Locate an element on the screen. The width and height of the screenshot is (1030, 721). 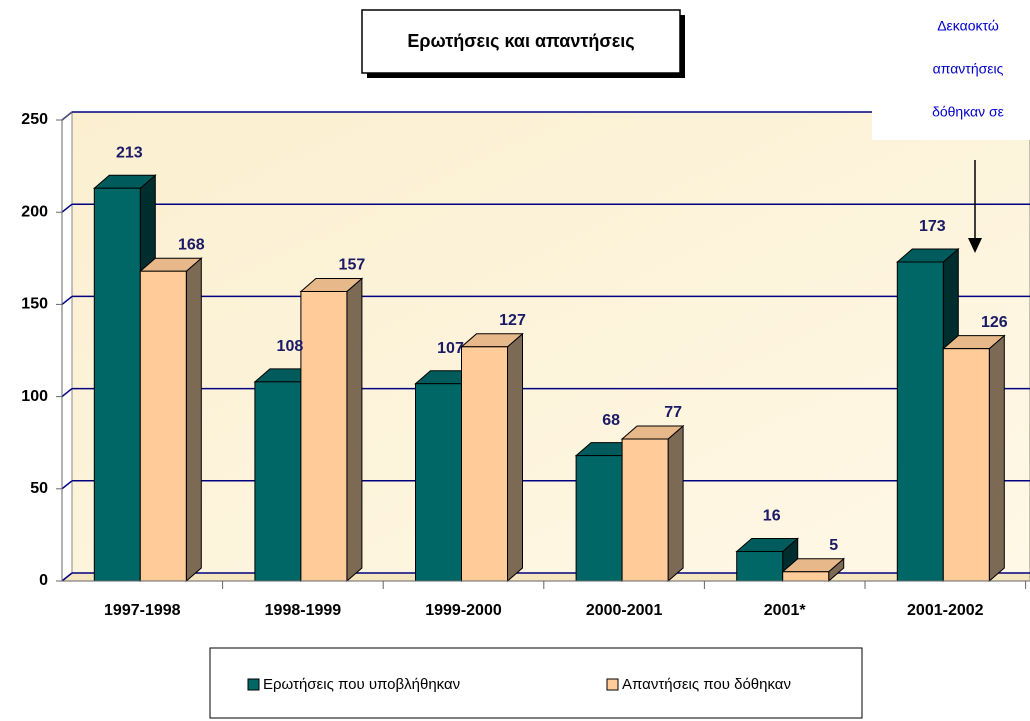
data-label: 107 is located at coordinates (450, 348).